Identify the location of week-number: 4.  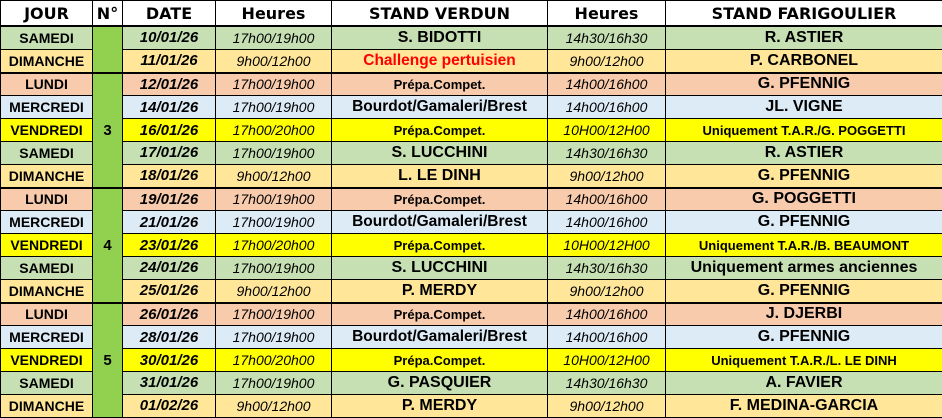
(107, 245).